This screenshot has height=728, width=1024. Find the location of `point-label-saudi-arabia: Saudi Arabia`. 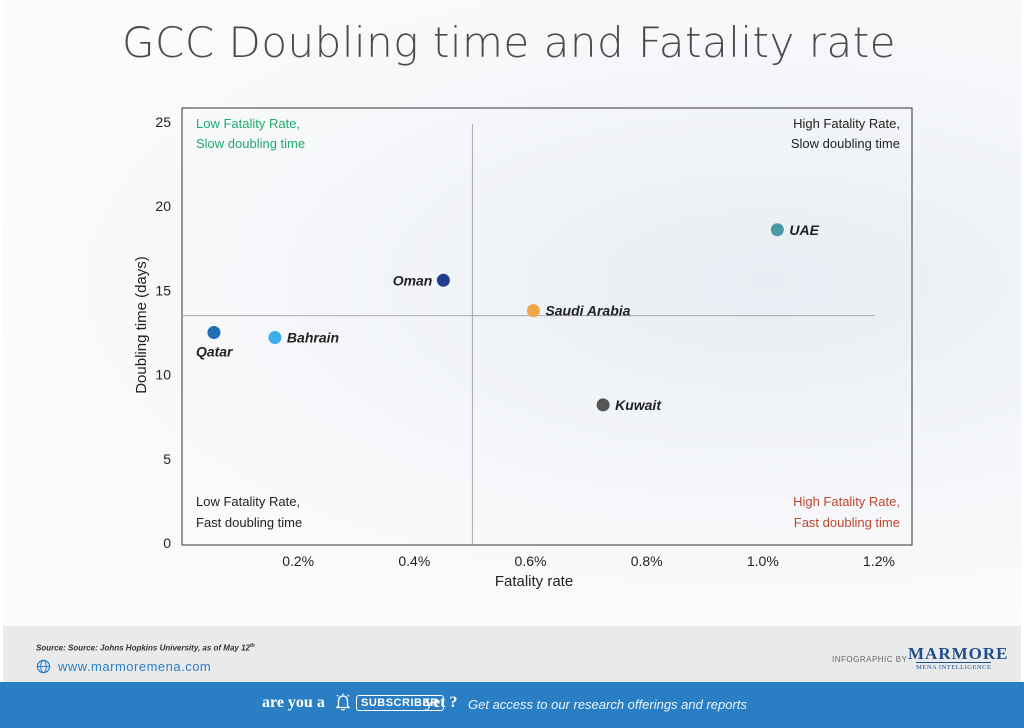

point-label-saudi-arabia: Saudi Arabia is located at coordinates (587, 311).